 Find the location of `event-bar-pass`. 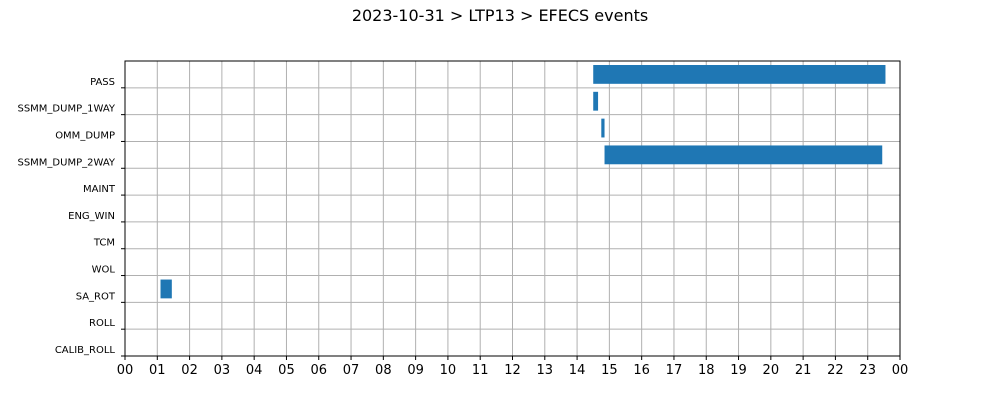

event-bar-pass is located at coordinates (739, 74).